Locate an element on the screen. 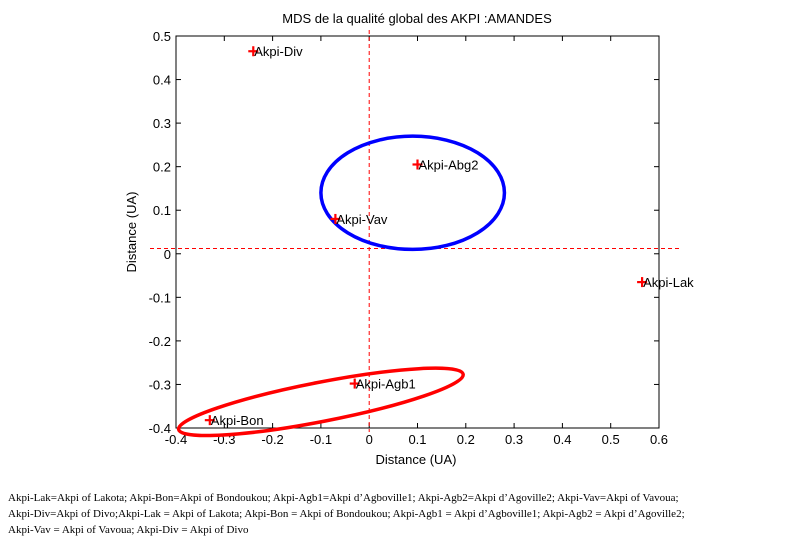  point-label: Akpi-Vav is located at coordinates (362, 219).